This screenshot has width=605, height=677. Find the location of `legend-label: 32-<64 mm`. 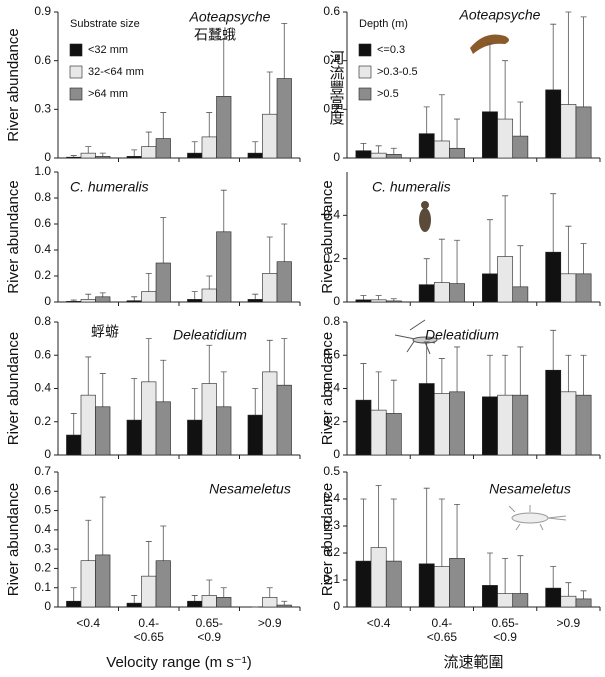

legend-label: 32-<64 mm is located at coordinates (116, 72).